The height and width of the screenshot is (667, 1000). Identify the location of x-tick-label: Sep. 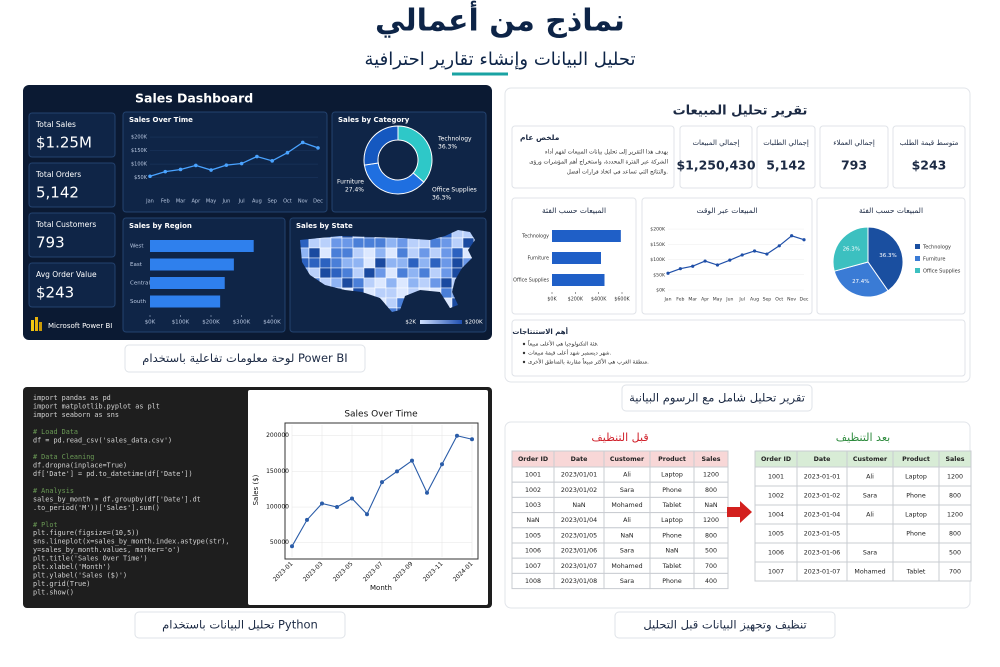
(767, 300).